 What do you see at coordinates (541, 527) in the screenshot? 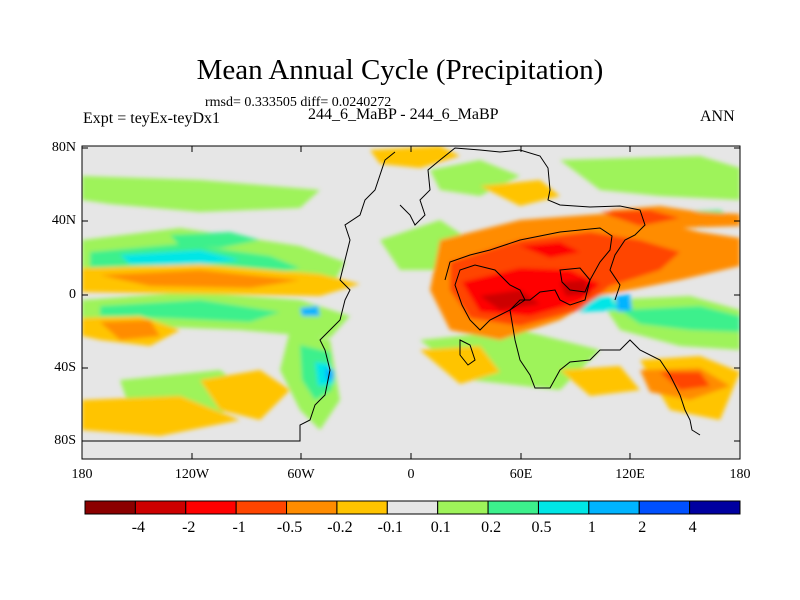
I see `colorbar-label: 0.5` at bounding box center [541, 527].